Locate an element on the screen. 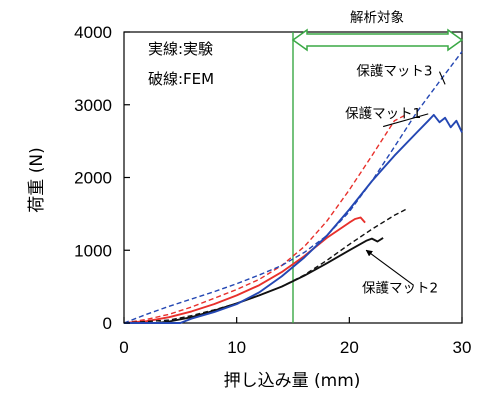  curve-label-2: 保護マット1 is located at coordinates (383, 114).